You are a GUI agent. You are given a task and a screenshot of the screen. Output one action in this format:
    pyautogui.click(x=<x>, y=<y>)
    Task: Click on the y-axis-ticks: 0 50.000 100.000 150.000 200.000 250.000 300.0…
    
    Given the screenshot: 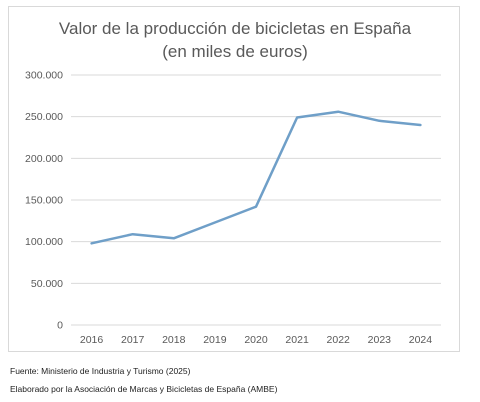 What is the action you would take?
    pyautogui.click(x=44, y=201)
    